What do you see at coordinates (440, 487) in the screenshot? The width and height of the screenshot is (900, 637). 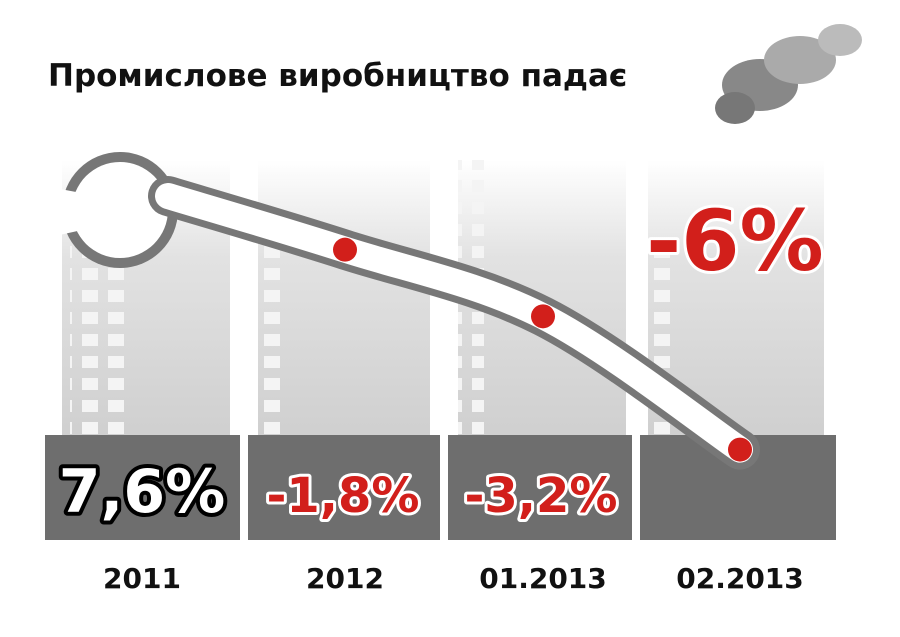 I see `base-blocks` at bounding box center [440, 487].